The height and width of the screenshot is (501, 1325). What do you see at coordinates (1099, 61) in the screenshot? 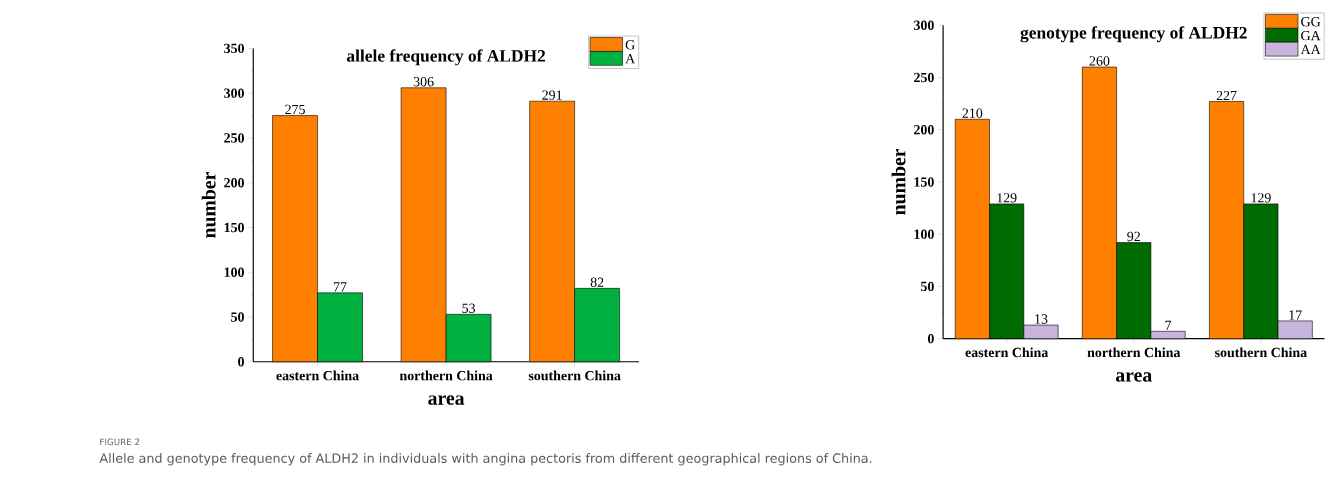
I see `data-label: 260` at bounding box center [1099, 61].